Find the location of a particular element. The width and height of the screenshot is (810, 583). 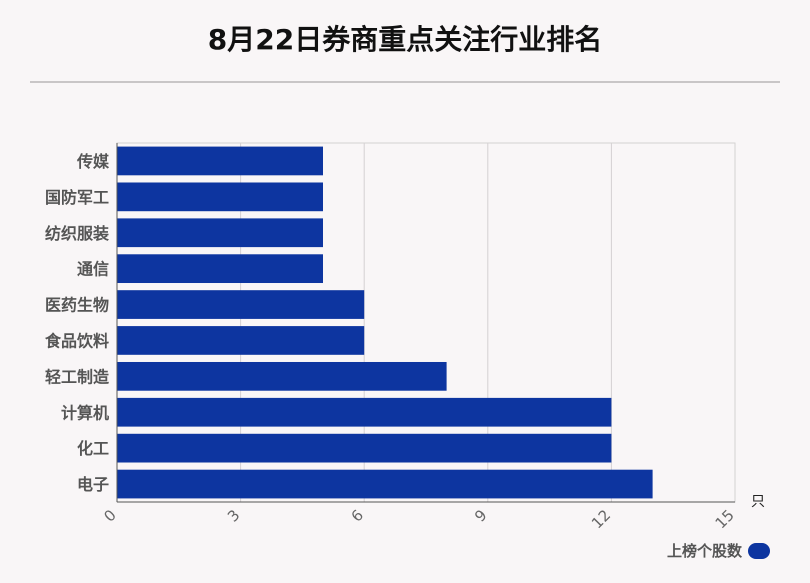

x-tick-label: 0 is located at coordinates (109, 515).